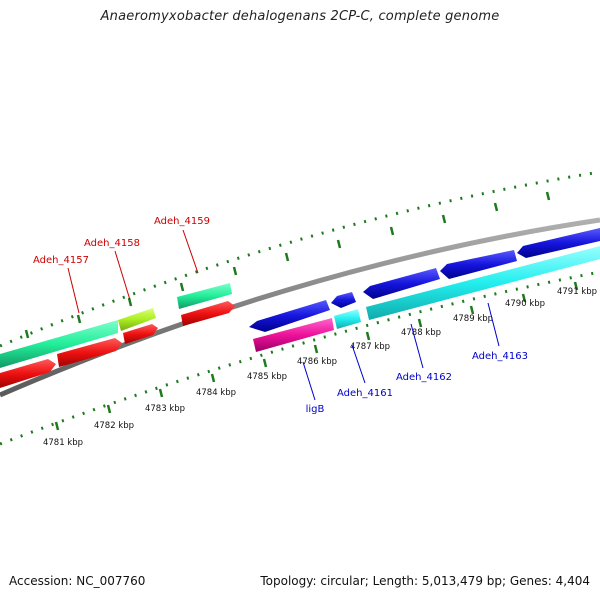 This screenshot has height=600, width=600. What do you see at coordinates (315, 409) in the screenshot?
I see `gene-label-ligB: ligB` at bounding box center [315, 409].